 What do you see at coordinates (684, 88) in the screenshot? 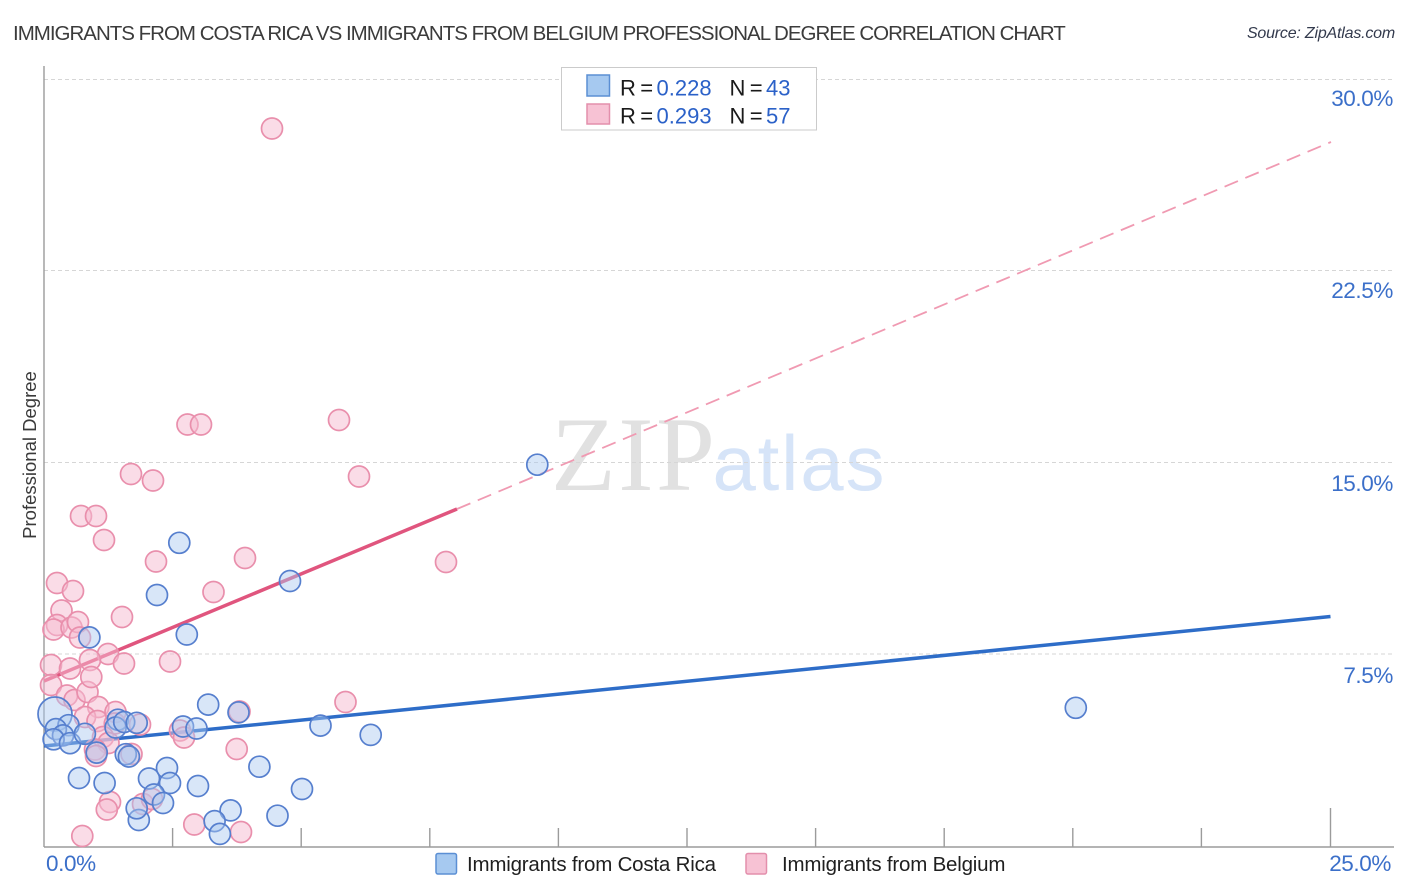
I see `svg-text: 0.228` at bounding box center [684, 88].